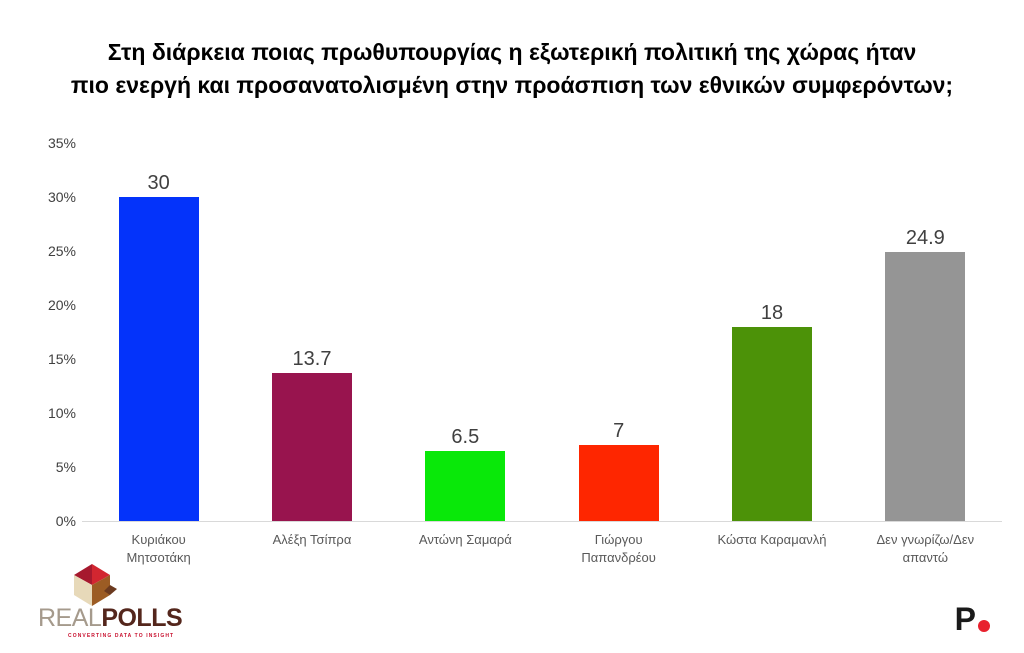 This screenshot has width=1024, height=653. What do you see at coordinates (61, 359) in the screenshot?
I see `y-tick-label: 15%` at bounding box center [61, 359].